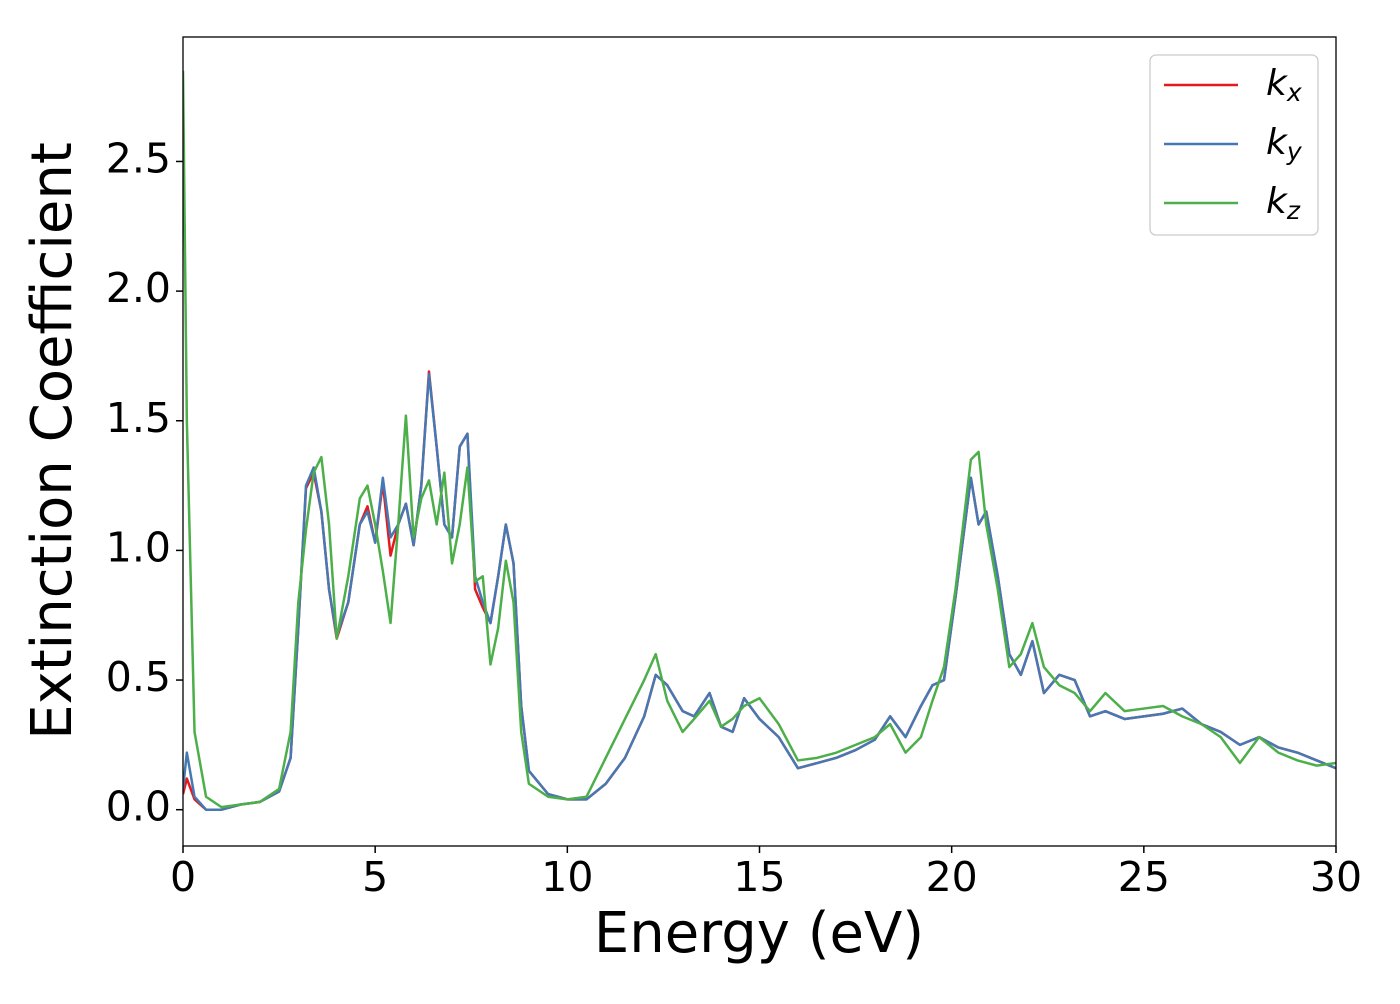 The image size is (1400, 1004). What do you see at coordinates (1144, 877) in the screenshot?
I see `x-tick-label: 25` at bounding box center [1144, 877].